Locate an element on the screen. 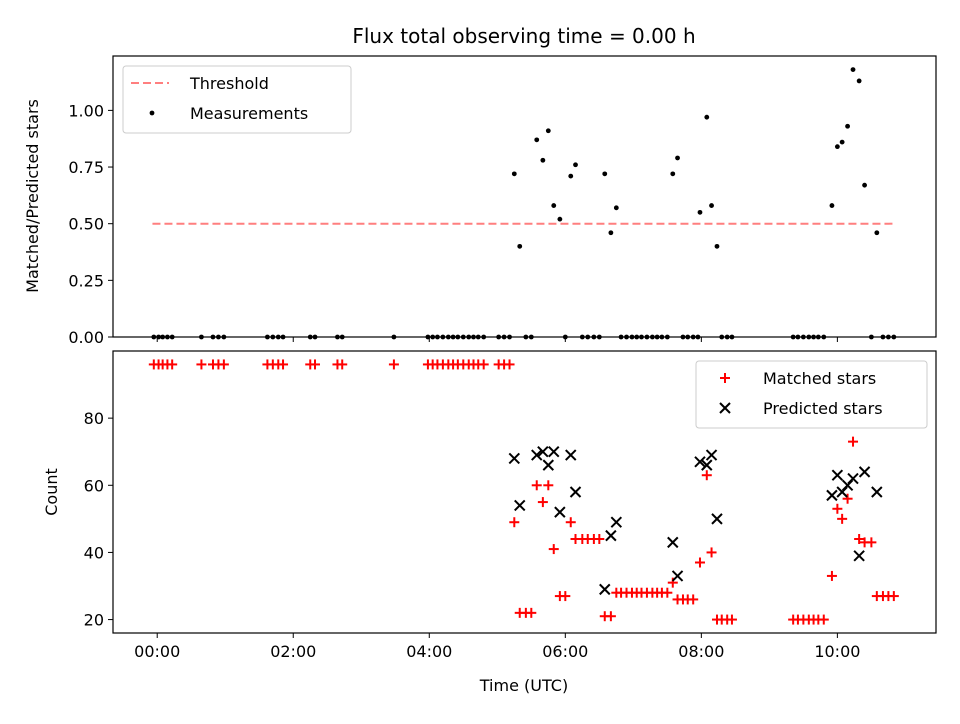 The width and height of the screenshot is (960, 724). count-legend-box is located at coordinates (811, 394).